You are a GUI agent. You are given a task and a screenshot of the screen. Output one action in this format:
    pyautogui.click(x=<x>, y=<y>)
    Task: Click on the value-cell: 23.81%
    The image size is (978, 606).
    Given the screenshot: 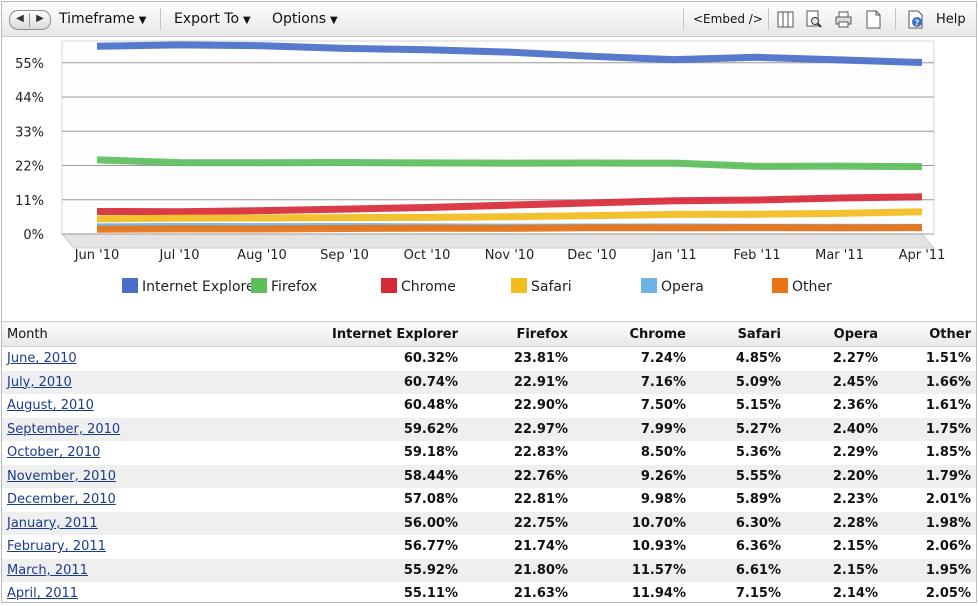 What is the action you would take?
    pyautogui.click(x=540, y=359)
    